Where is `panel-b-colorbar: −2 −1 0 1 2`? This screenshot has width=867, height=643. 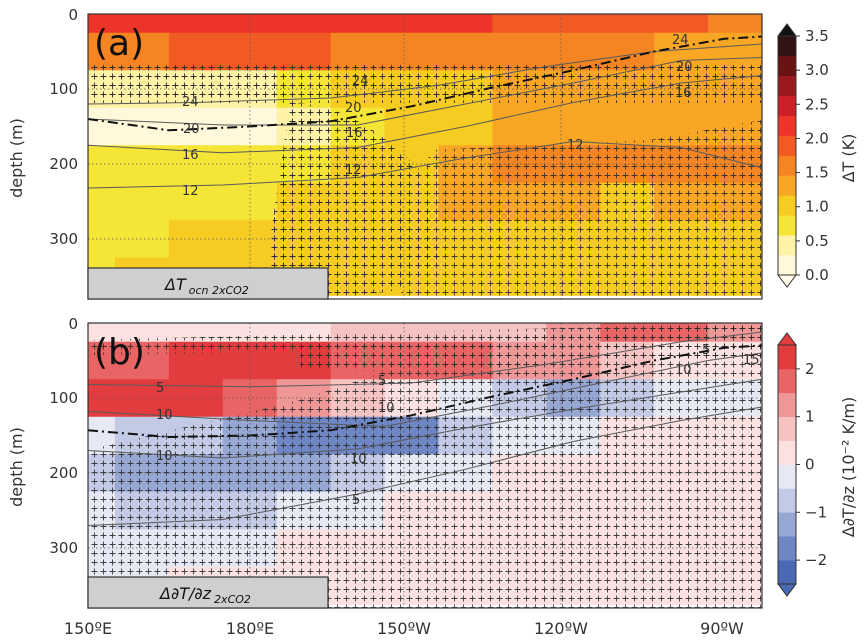 panel-b-colorbar: −2 −1 0 1 2 is located at coordinates (802, 464).